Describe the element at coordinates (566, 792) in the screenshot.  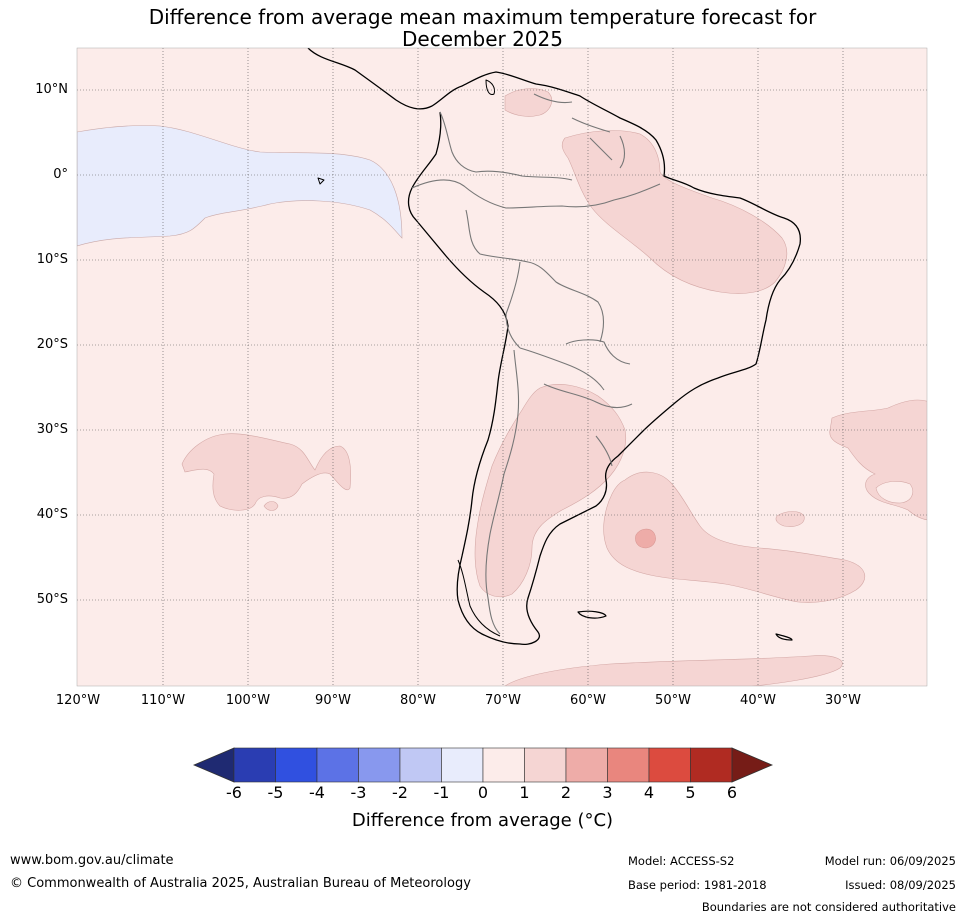
I see `colorbar-tick-2: 2` at that location.